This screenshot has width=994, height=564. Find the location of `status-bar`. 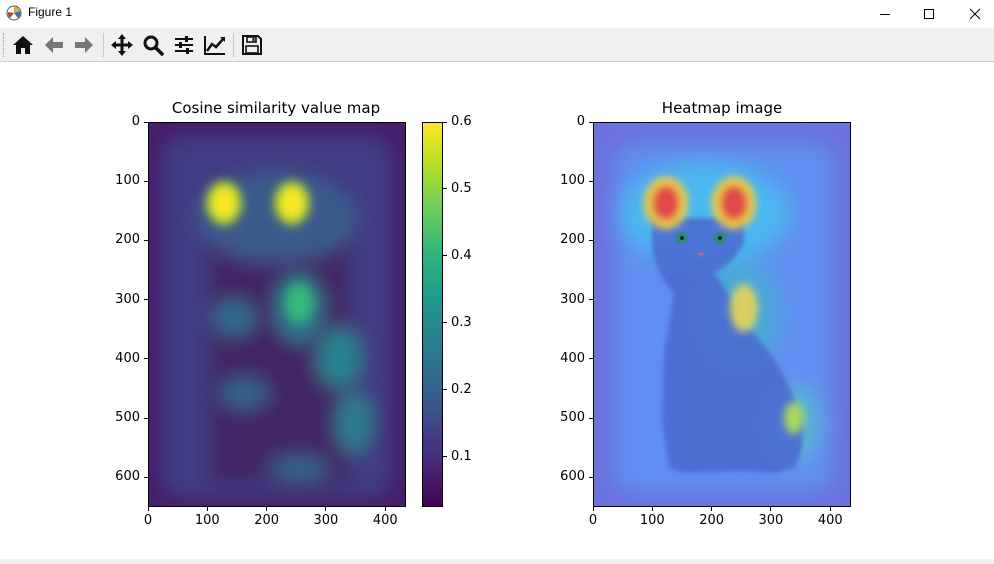

status-bar is located at coordinates (497, 561).